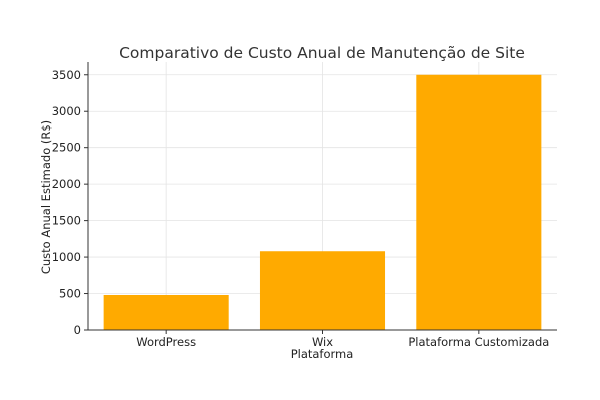 The image size is (600, 400). I want to click on y-tick-label: 2000, so click(66, 184).